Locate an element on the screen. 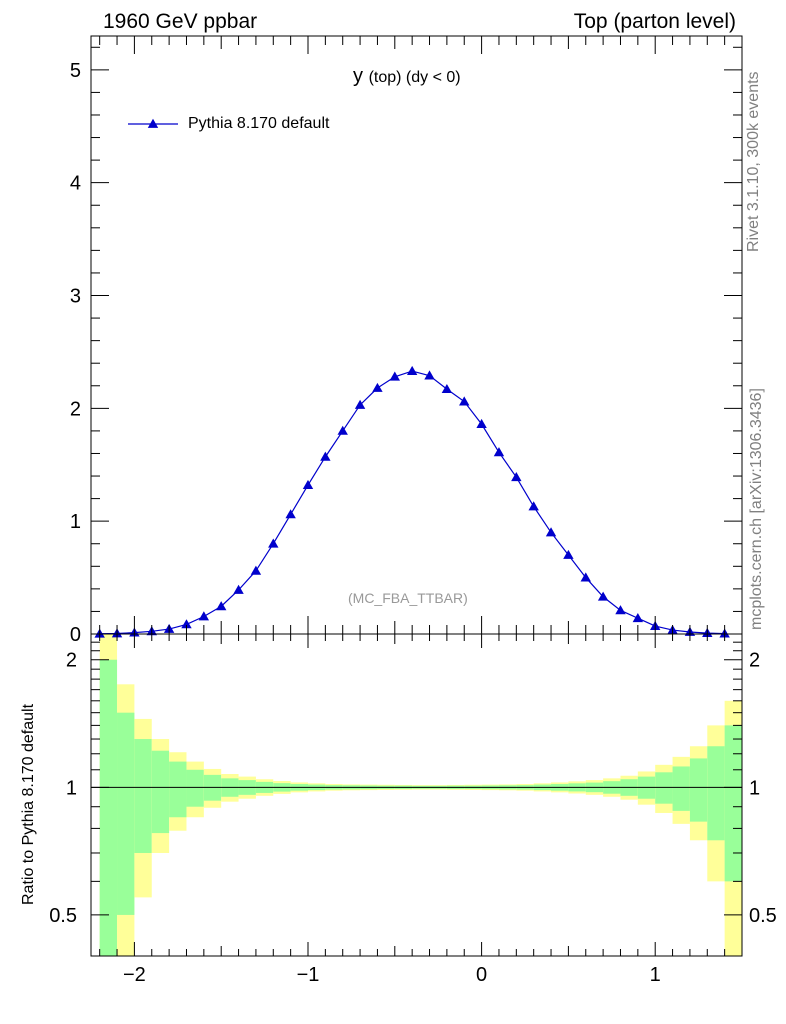 The height and width of the screenshot is (1024, 786). ratio-ytick-label: 0.5 is located at coordinates (63, 916).